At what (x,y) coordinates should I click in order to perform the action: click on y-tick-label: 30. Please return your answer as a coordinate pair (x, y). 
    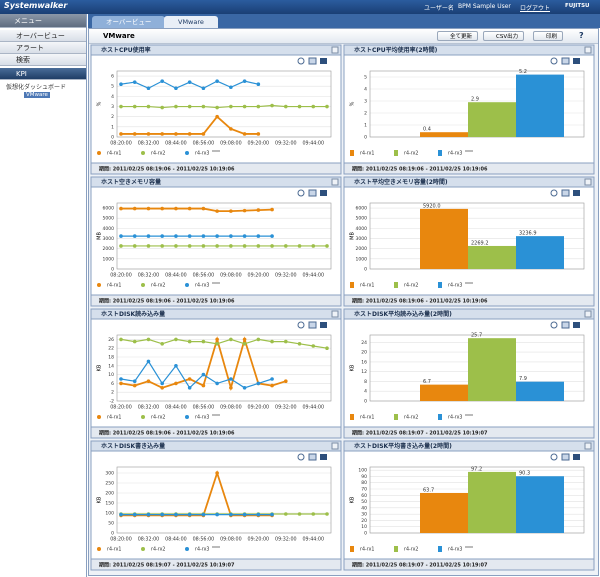
    Looking at the image, I should click on (364, 515).